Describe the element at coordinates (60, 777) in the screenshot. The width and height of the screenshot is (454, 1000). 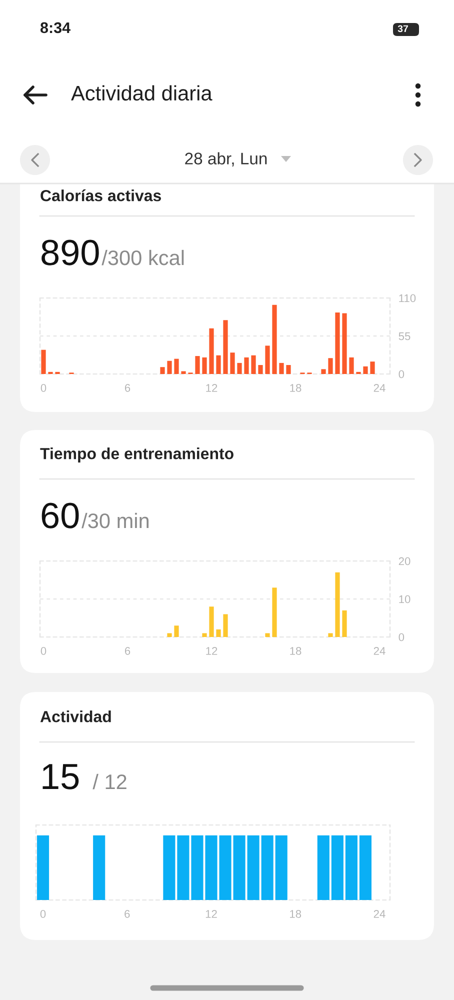
I see `chart-subtitle: 15` at that location.